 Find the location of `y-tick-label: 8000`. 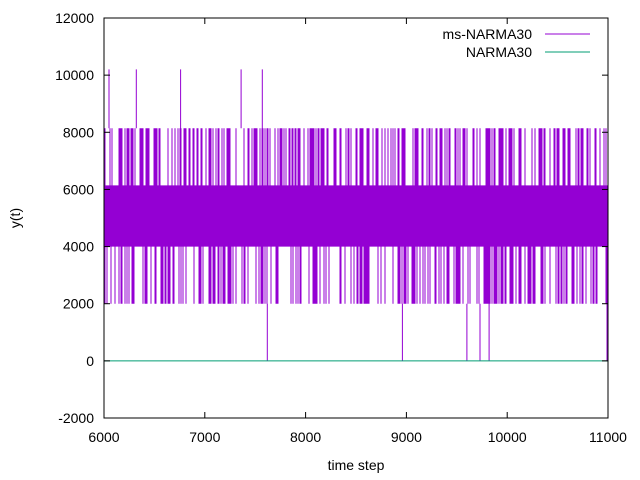

y-tick-label: 8000 is located at coordinates (78, 132).